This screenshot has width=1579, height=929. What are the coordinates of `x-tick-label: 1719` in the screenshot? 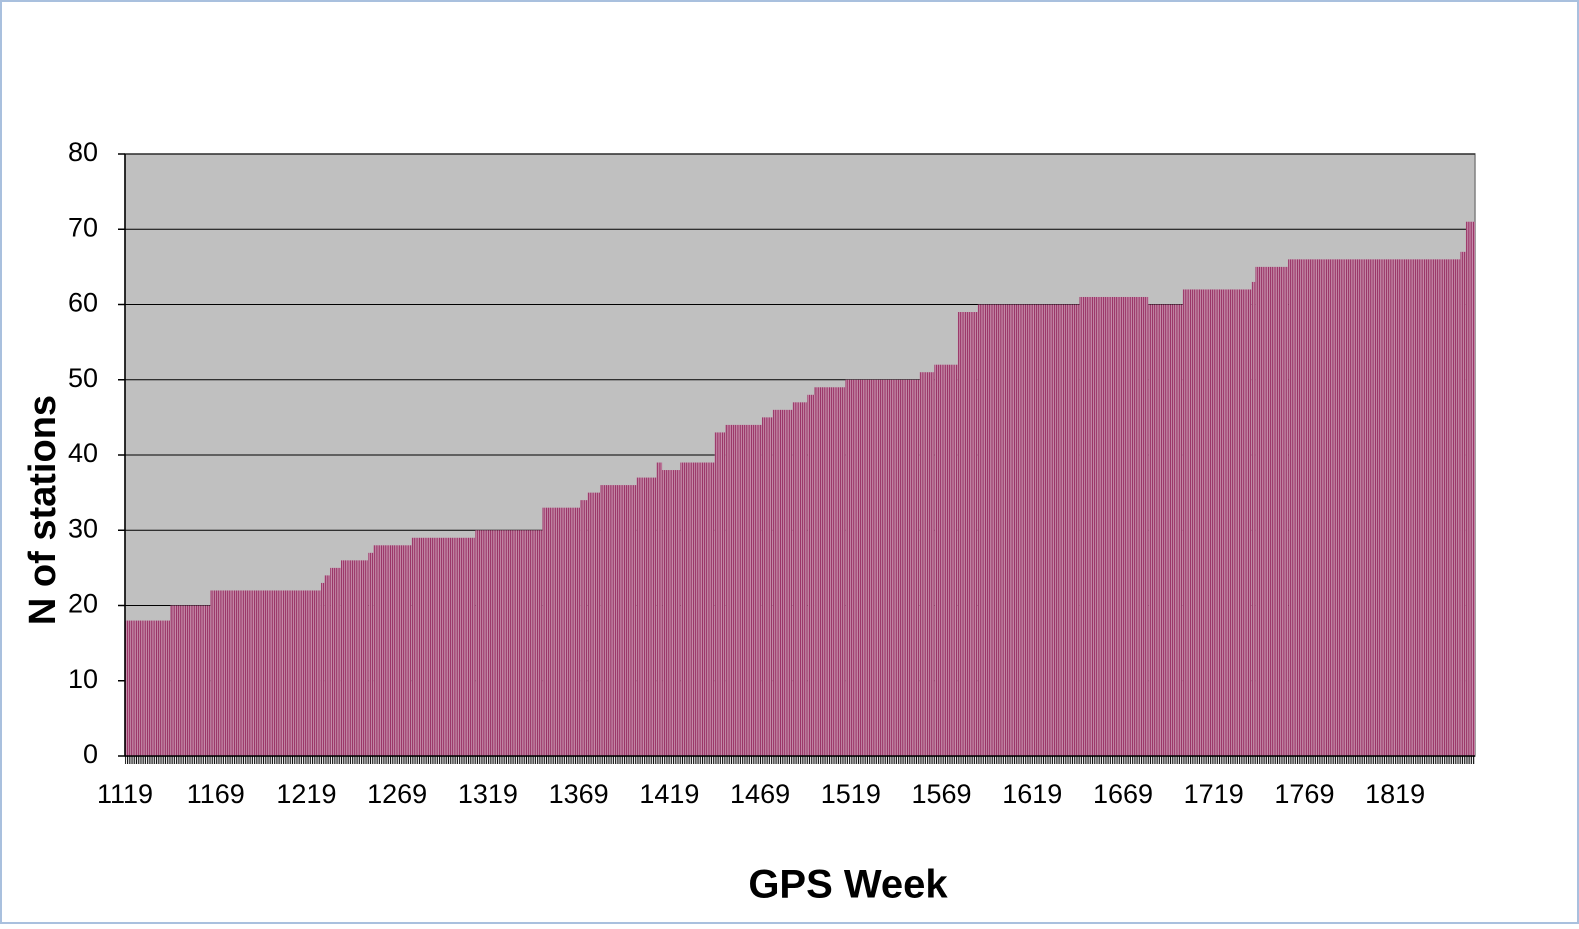 It's located at (1214, 794).